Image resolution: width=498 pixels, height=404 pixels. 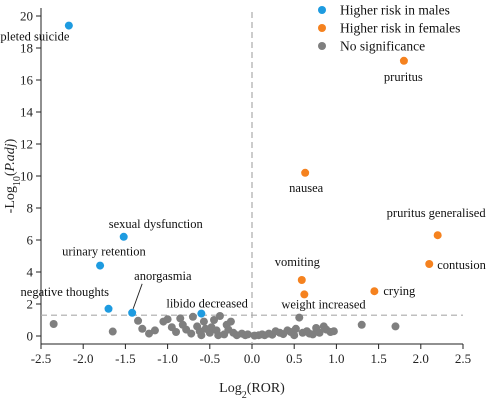 I want to click on y-tick-label: 8, so click(x=30, y=208).